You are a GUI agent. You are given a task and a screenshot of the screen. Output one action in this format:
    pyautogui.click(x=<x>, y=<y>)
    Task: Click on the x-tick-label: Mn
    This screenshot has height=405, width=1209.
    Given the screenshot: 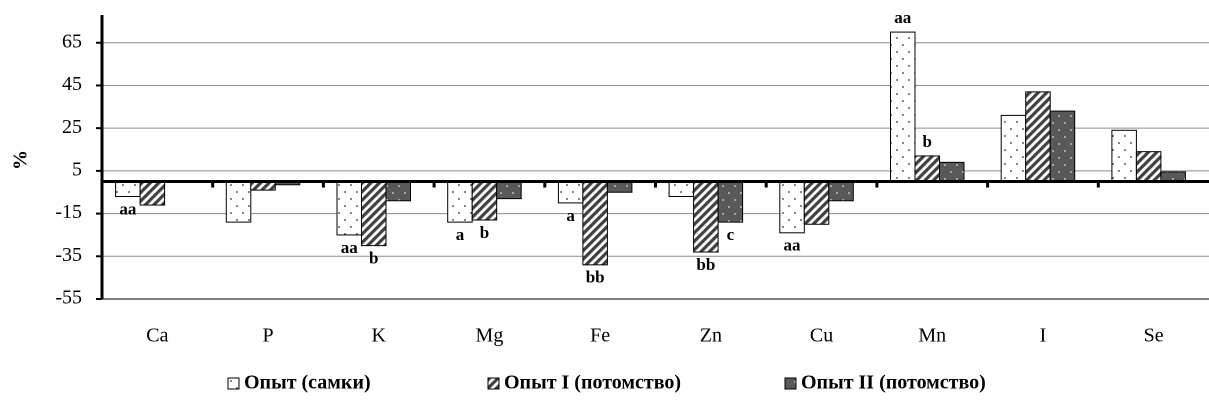 What is the action you would take?
    pyautogui.click(x=932, y=336)
    